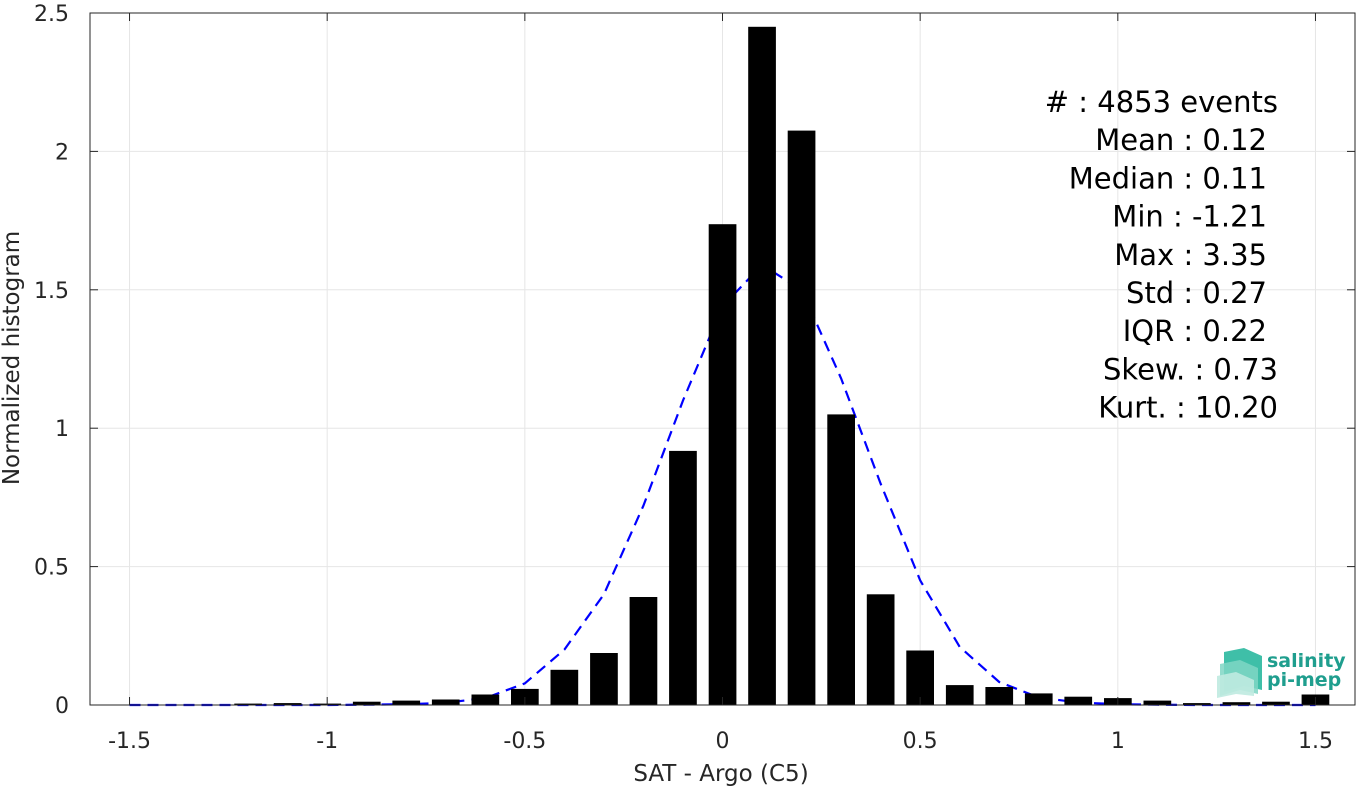 The height and width of the screenshot is (787, 1367). What do you see at coordinates (723, 741) in the screenshot?
I see `x-tick-label-3: 0` at bounding box center [723, 741].